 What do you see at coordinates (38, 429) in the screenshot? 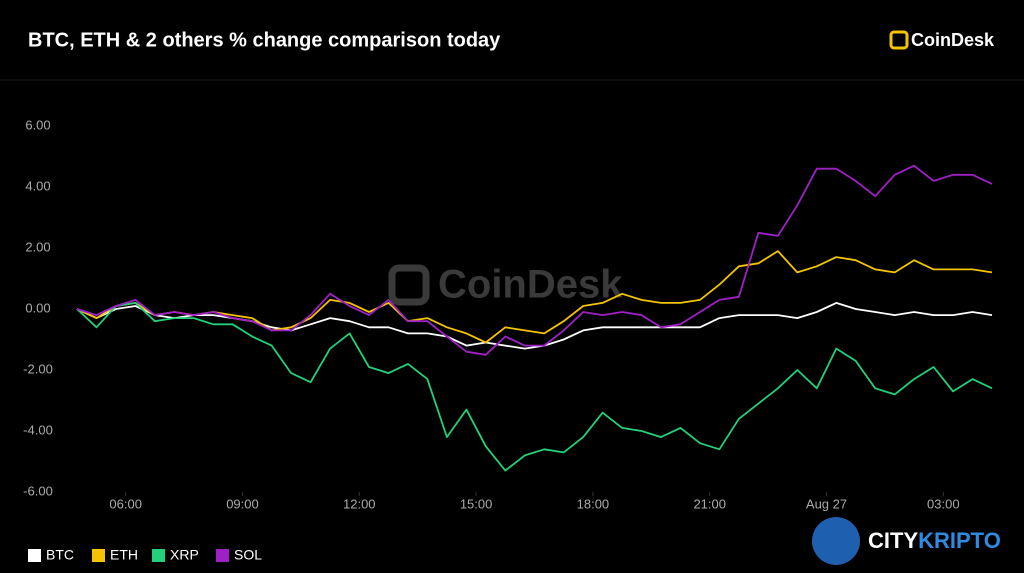
I see `y-tick-label: -4.00` at bounding box center [38, 429].